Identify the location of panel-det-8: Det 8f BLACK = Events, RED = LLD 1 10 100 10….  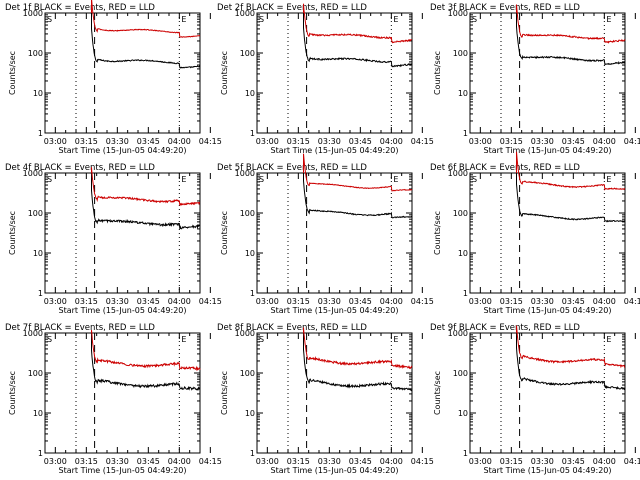
(325, 399).